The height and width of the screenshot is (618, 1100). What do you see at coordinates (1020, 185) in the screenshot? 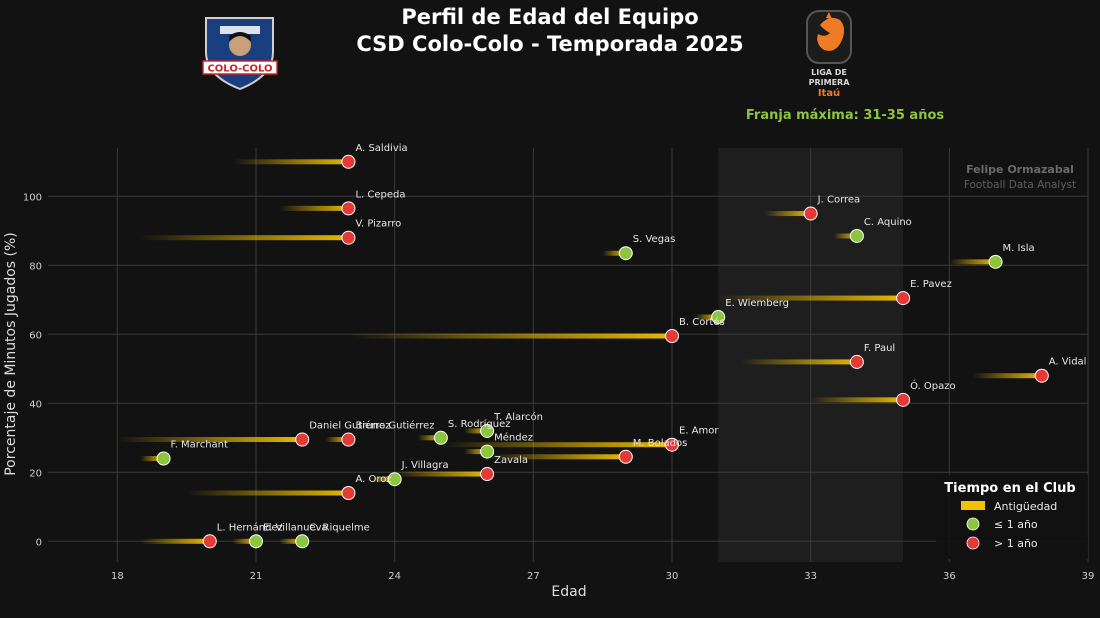
I see `watermark-role: Football Data Analyst` at bounding box center [1020, 185].